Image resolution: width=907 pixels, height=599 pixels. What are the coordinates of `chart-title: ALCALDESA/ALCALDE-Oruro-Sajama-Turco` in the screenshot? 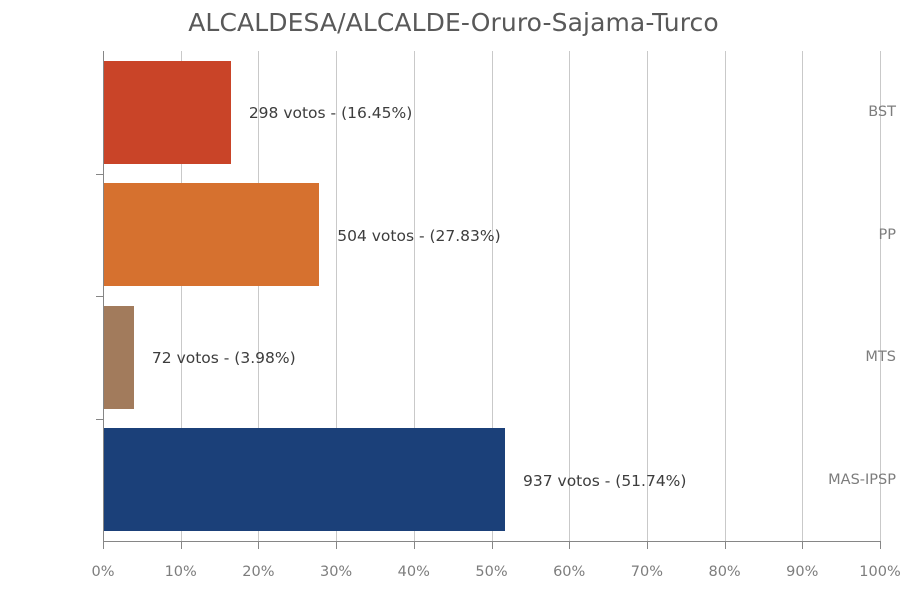 It's located at (453, 22).